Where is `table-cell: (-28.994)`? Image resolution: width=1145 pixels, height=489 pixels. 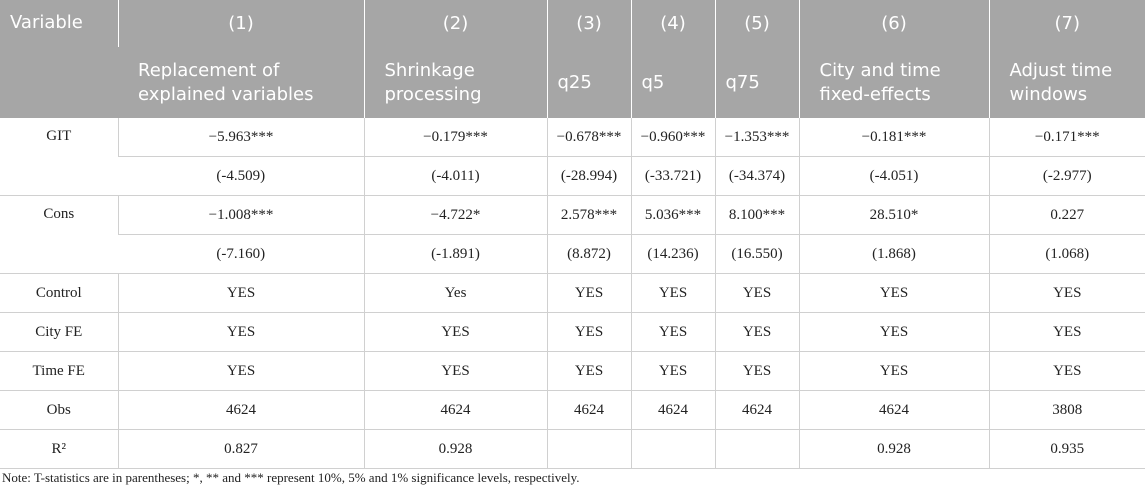 table-cell: (-28.994) is located at coordinates (588, 176).